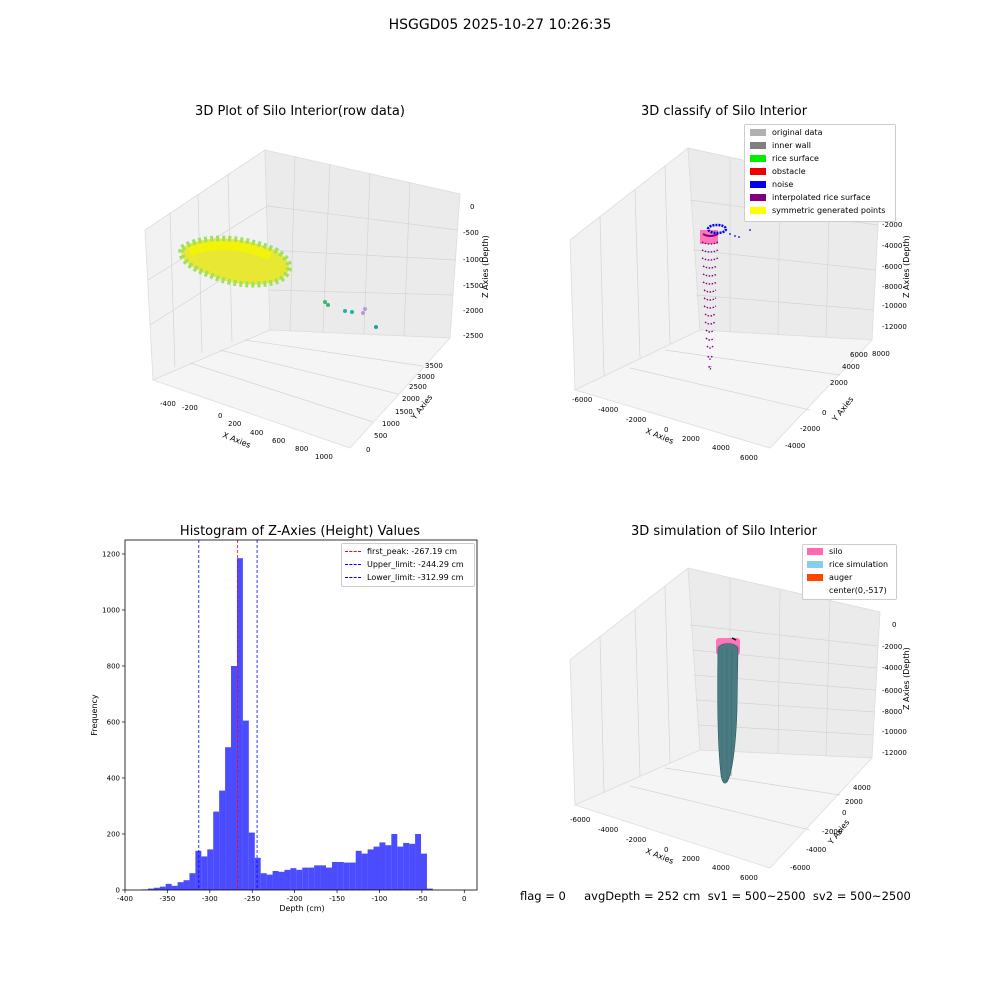  What do you see at coordinates (881, 354) in the screenshot?
I see `classify-ytick: 8000` at bounding box center [881, 354].